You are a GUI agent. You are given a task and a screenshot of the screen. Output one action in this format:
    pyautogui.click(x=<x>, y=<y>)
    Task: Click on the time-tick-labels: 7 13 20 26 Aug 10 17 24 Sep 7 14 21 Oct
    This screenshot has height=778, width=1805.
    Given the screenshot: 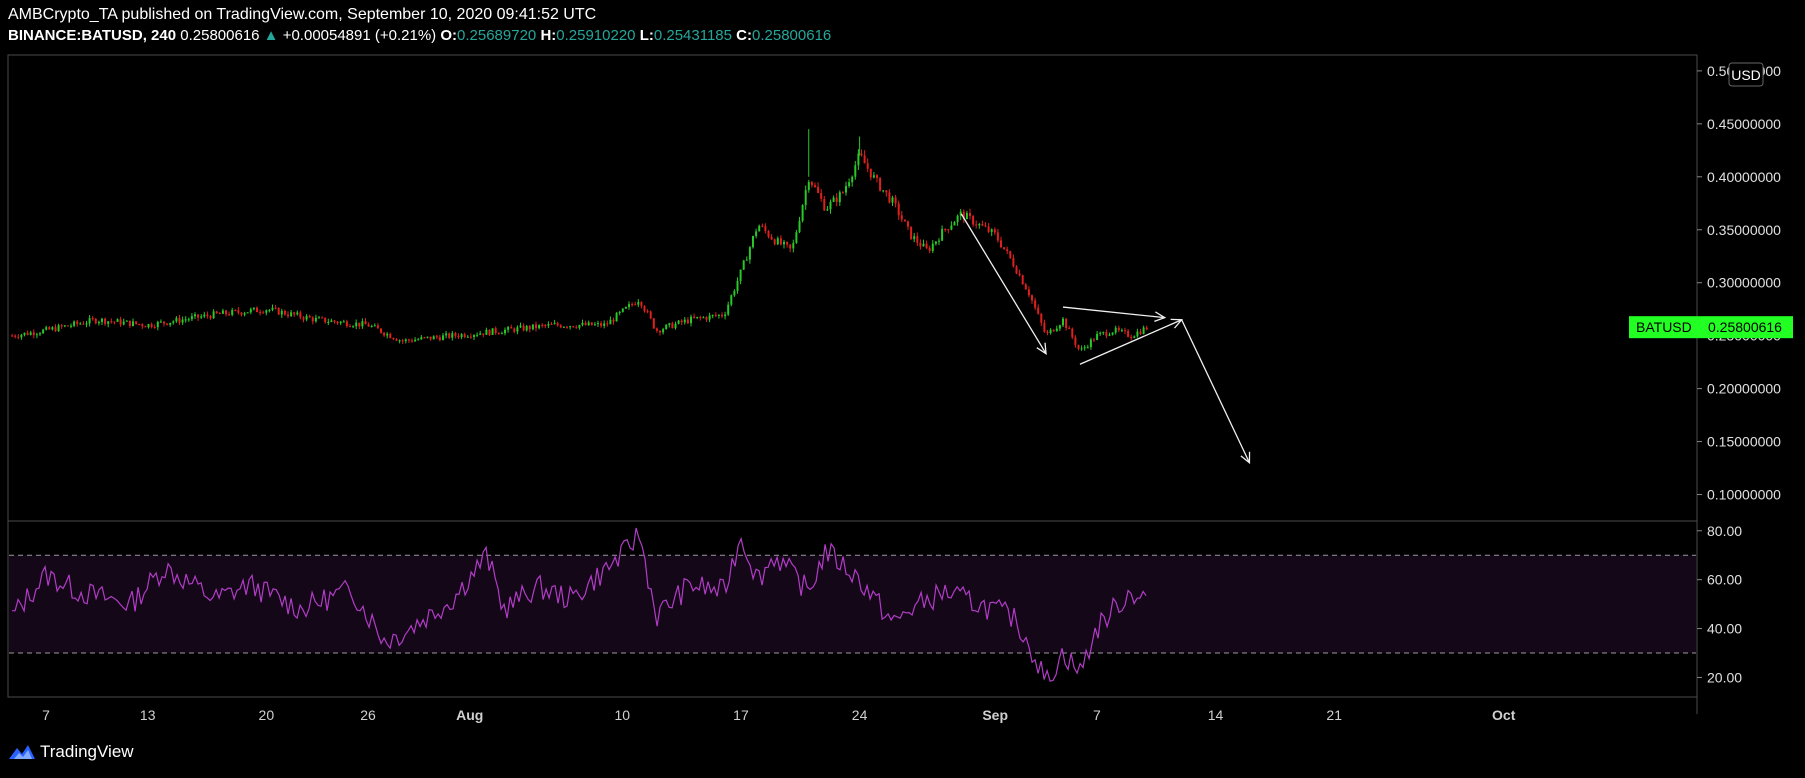 What is the action you would take?
    pyautogui.click(x=779, y=715)
    